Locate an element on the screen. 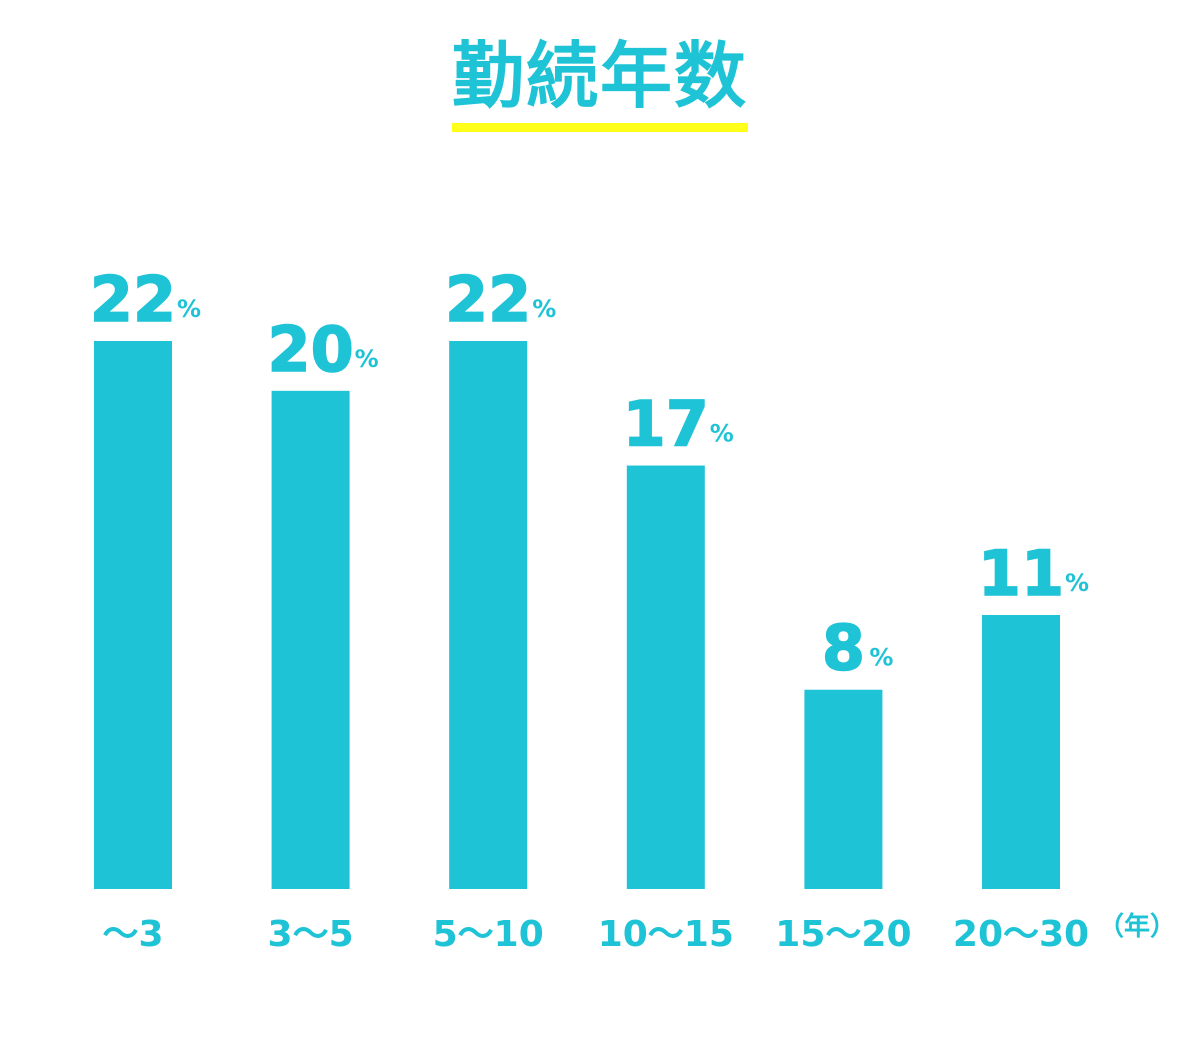 The width and height of the screenshot is (1200, 1040). bar-value-suffix-1: % is located at coordinates (367, 359).